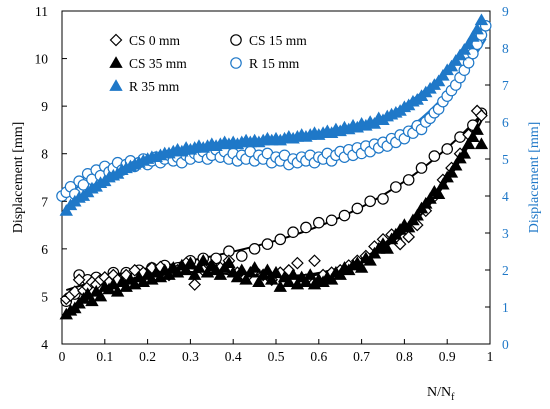 The image size is (550, 409). What do you see at coordinates (505, 270) in the screenshot?
I see `y-right-tick-label: 2` at bounding box center [505, 270].